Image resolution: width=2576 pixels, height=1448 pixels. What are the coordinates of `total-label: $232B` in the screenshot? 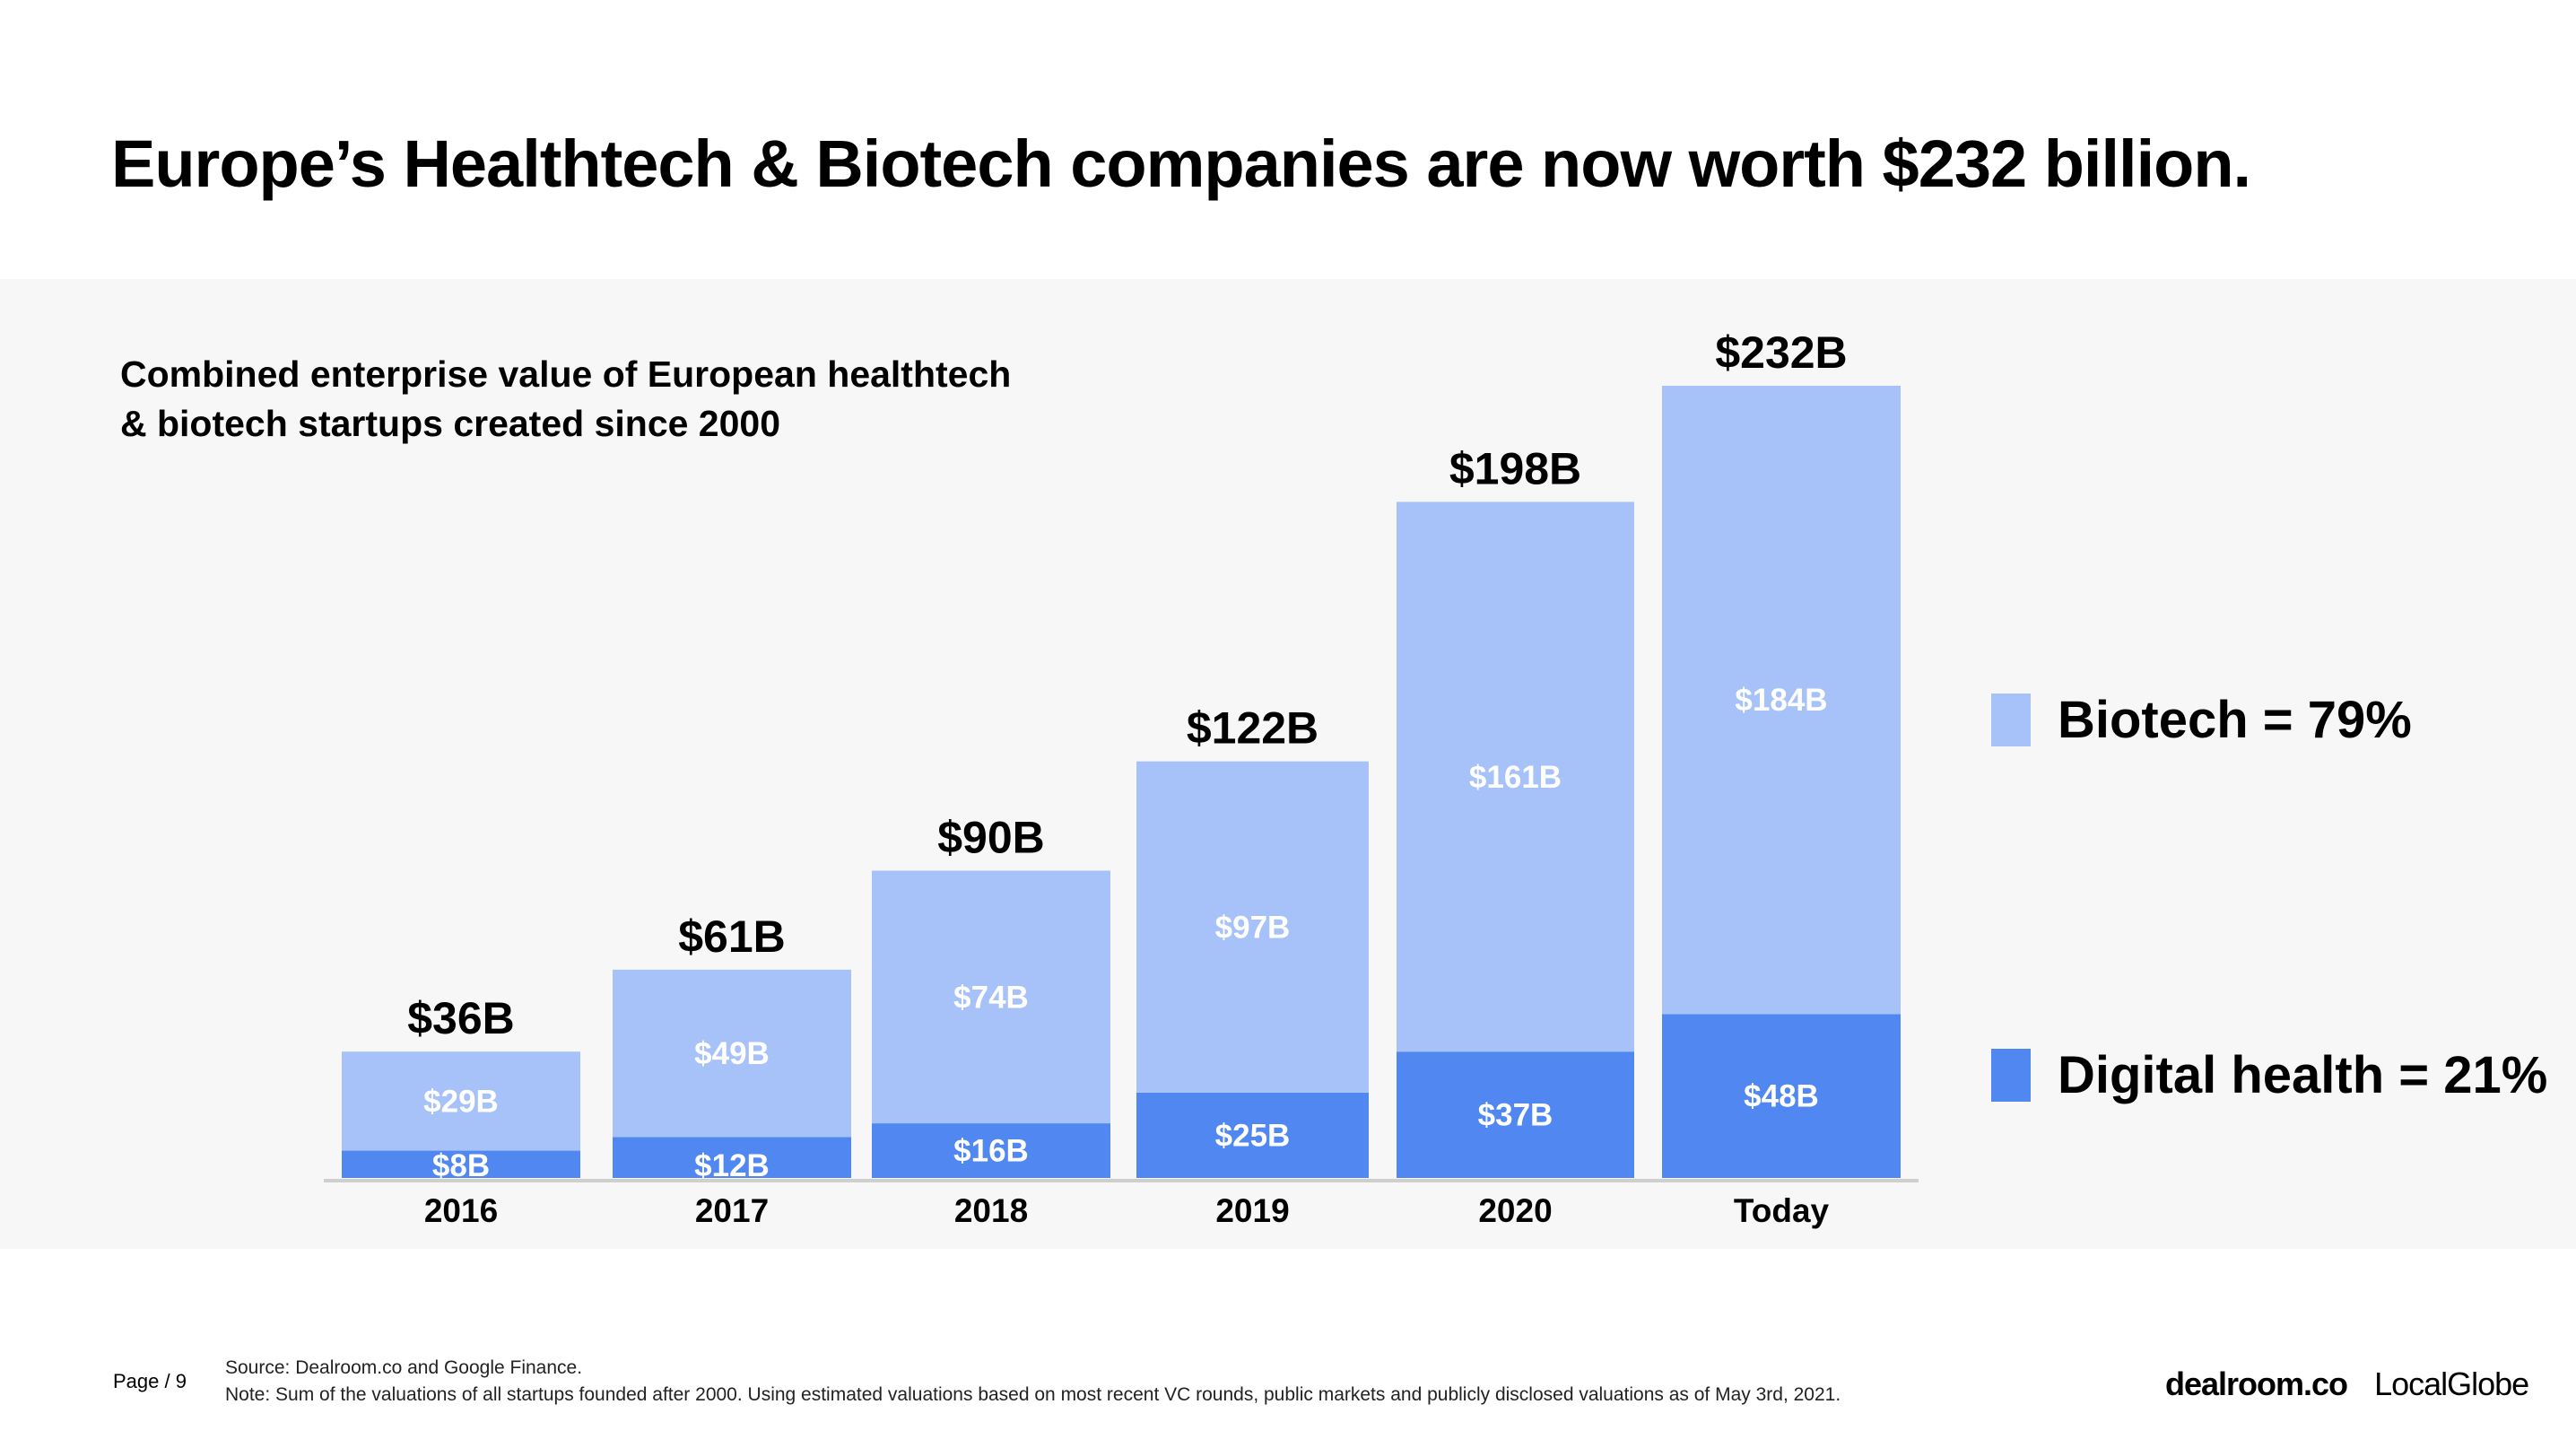 It's located at (1781, 352).